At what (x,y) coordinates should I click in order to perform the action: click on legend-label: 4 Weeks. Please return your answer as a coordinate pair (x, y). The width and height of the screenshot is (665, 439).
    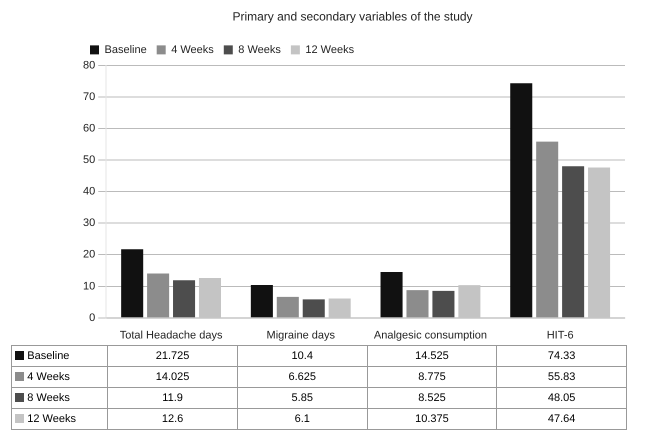
    Looking at the image, I should click on (192, 50).